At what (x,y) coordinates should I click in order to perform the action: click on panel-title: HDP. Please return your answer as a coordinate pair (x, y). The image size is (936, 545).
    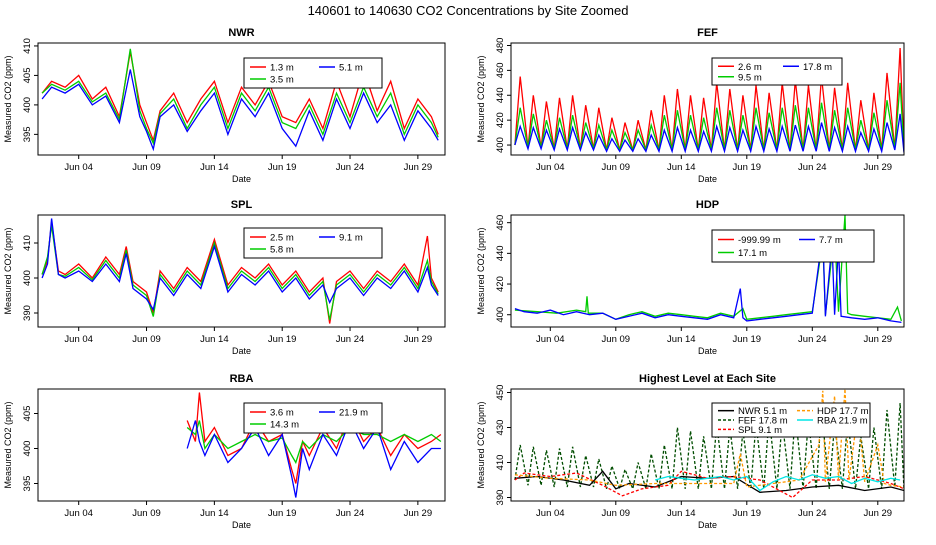
    Looking at the image, I should click on (707, 205).